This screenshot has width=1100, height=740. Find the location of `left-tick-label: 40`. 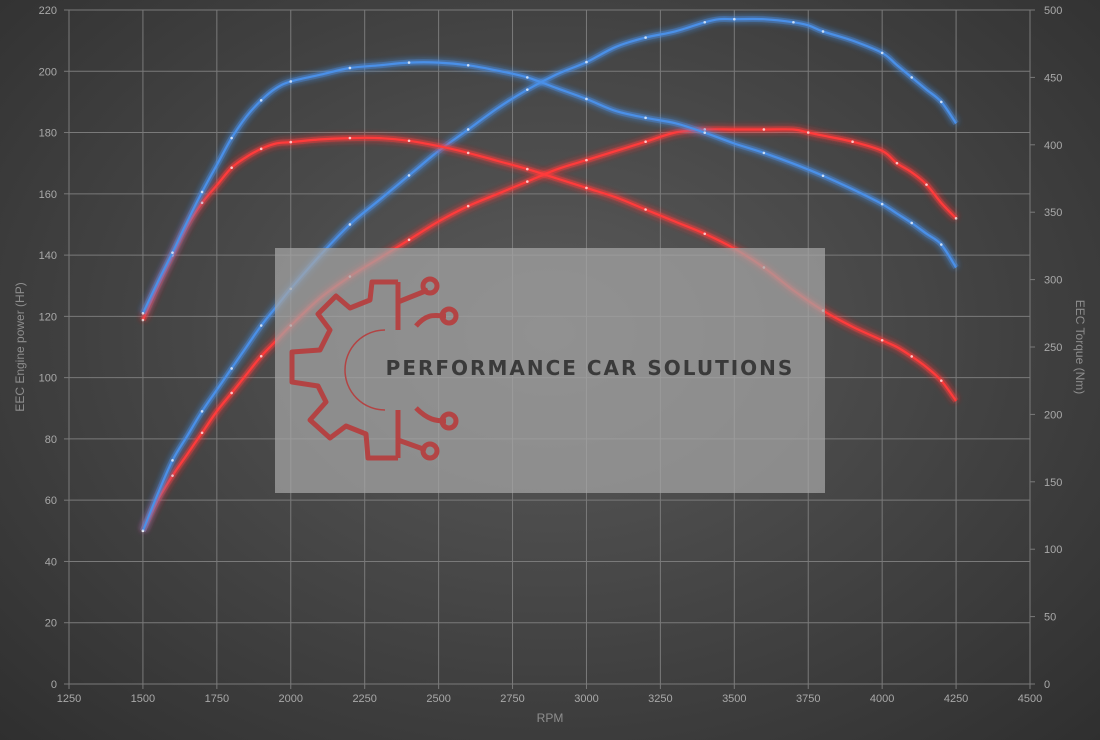

left-tick-label: 40 is located at coordinates (51, 562).